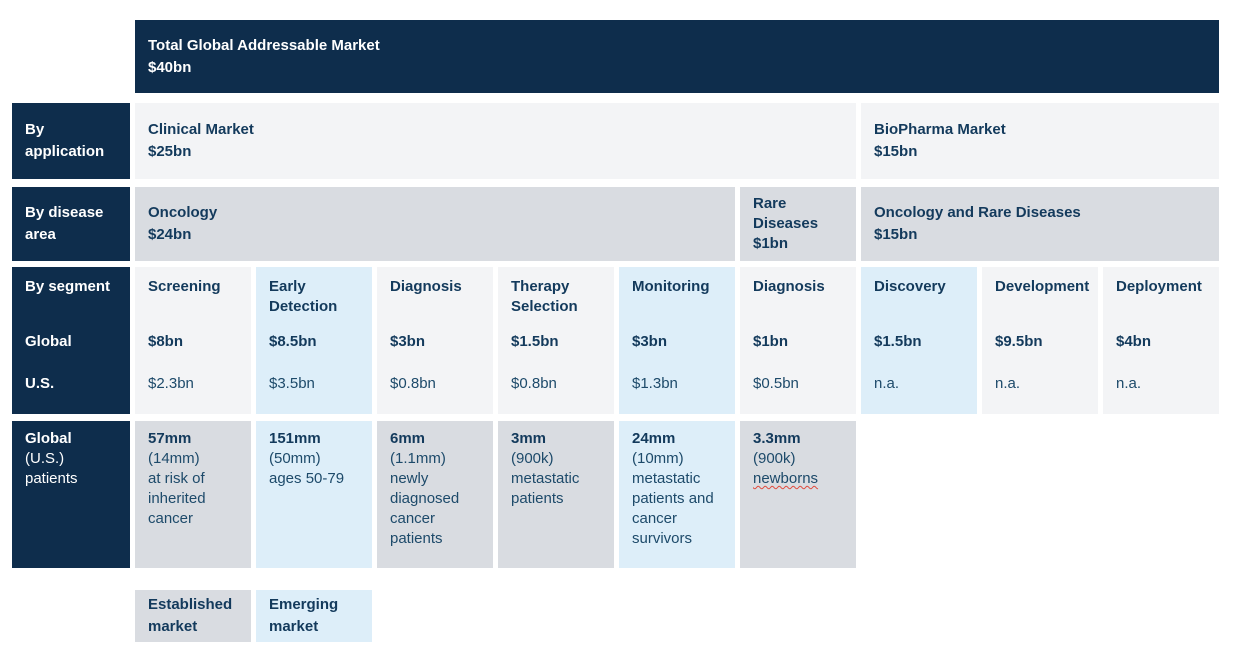 The width and height of the screenshot is (1242, 654). Describe the element at coordinates (786, 213) in the screenshot. I see `rare-diseases-title: Rare Diseases` at that location.